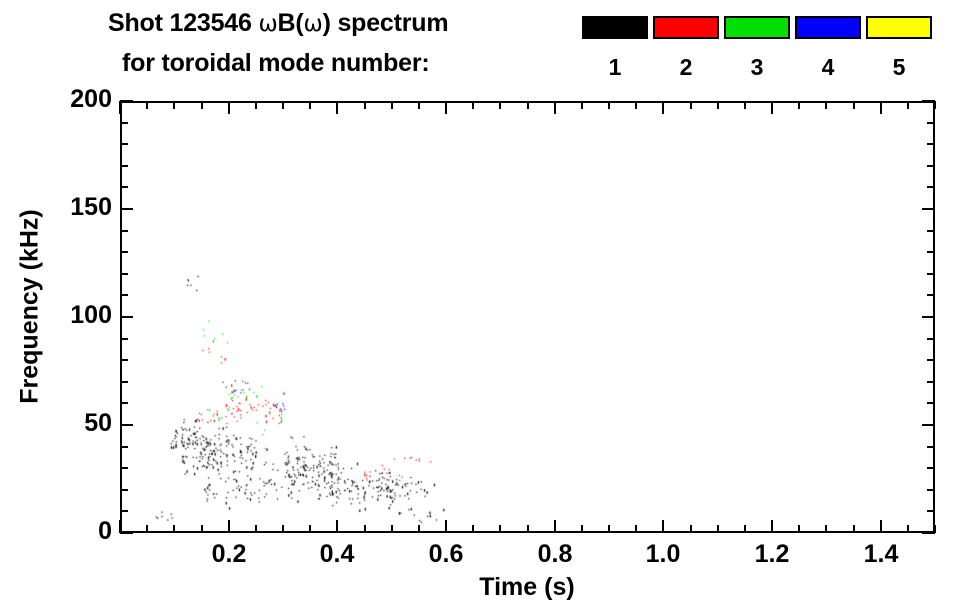  I want to click on figure-title-line-1: Shot 123546 ωB(ω) spectrum, so click(278, 23).